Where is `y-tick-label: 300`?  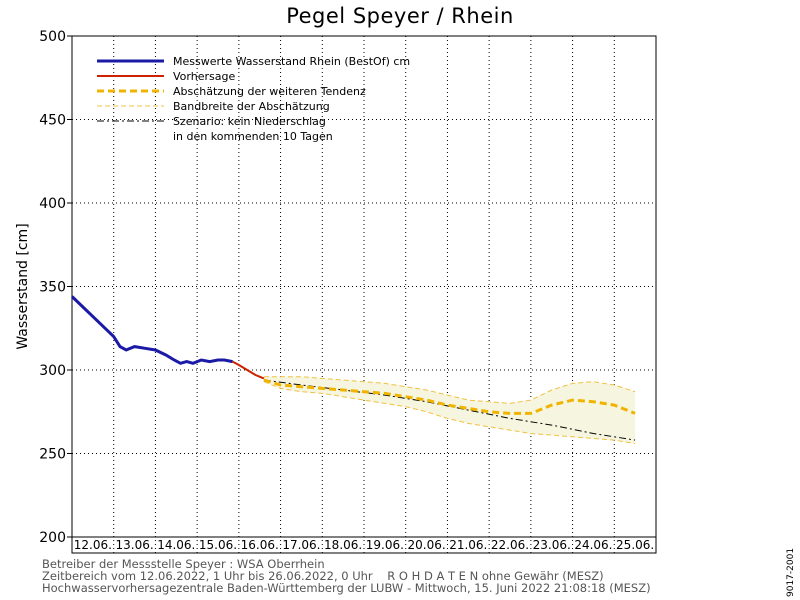
y-tick-label: 300 is located at coordinates (52, 371).